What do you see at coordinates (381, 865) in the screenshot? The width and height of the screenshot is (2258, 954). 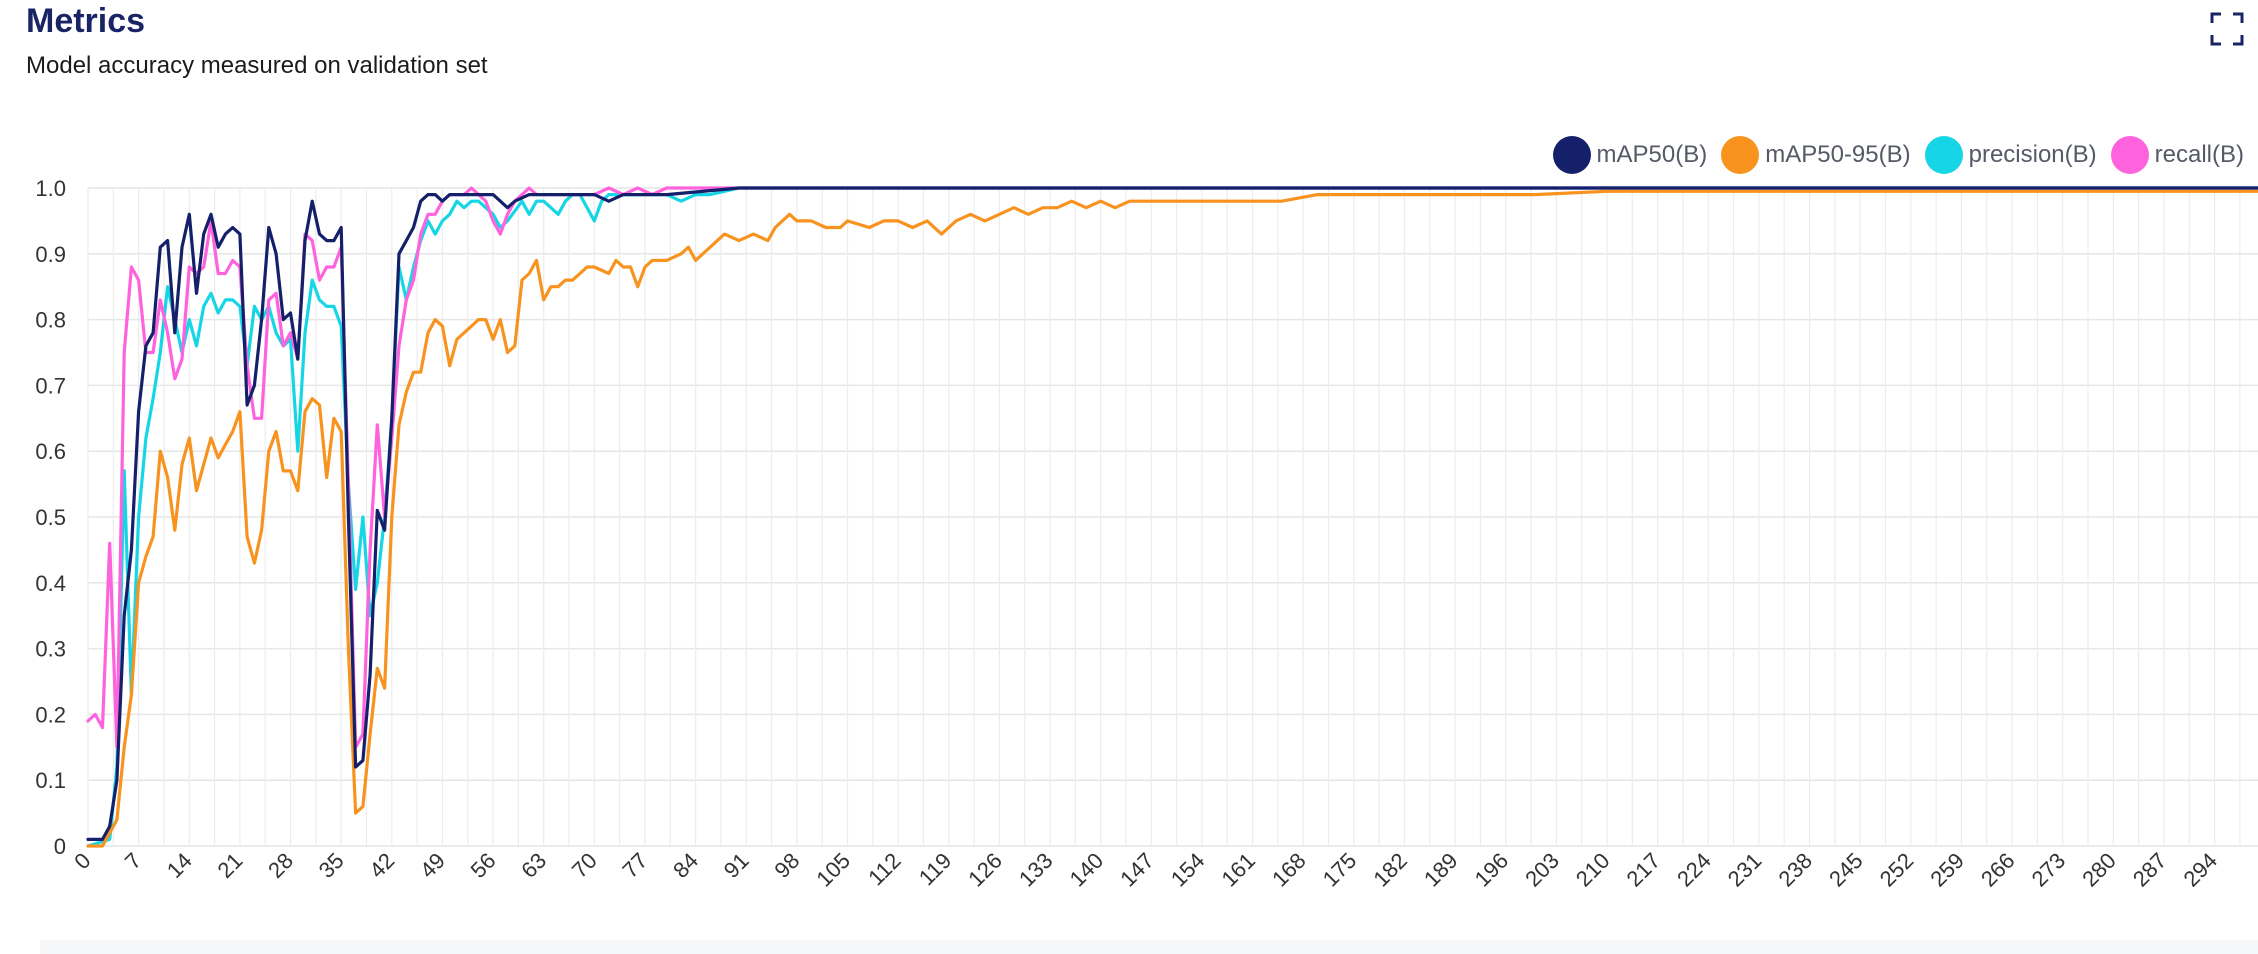 I see `x-tick-label: 42` at bounding box center [381, 865].